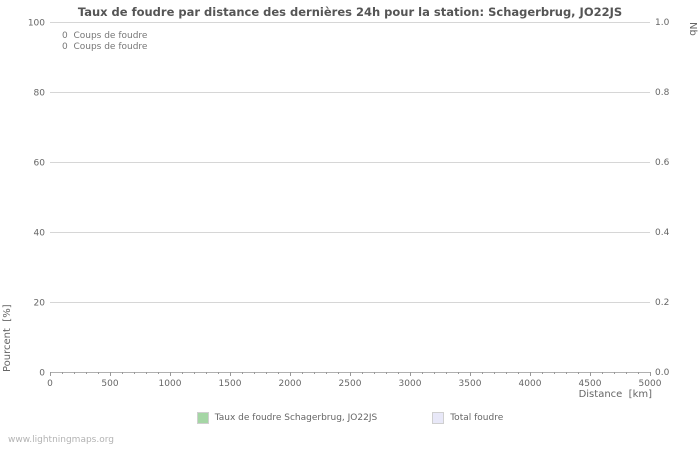 The image size is (700, 450). I want to click on svg-text: 20, so click(40, 304).